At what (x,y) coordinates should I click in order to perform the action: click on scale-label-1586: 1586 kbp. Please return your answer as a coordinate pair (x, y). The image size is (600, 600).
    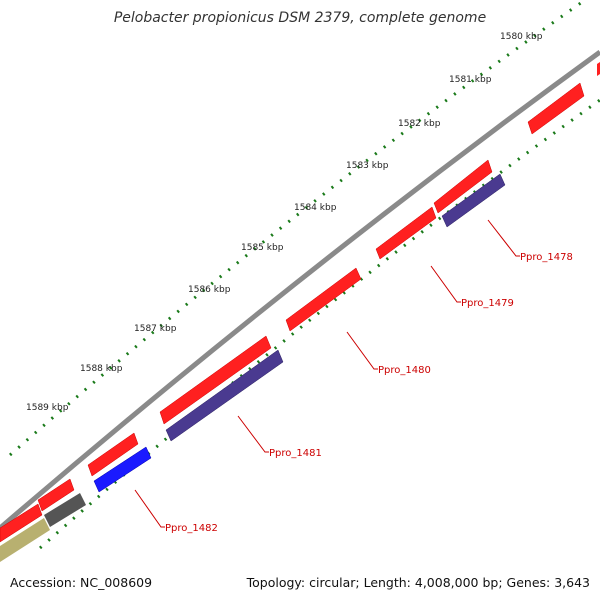
    Looking at the image, I should click on (209, 290).